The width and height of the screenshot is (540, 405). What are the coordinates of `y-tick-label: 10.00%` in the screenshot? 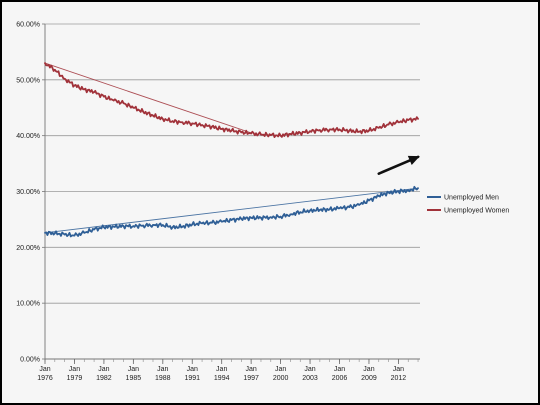 It's located at (28, 304).